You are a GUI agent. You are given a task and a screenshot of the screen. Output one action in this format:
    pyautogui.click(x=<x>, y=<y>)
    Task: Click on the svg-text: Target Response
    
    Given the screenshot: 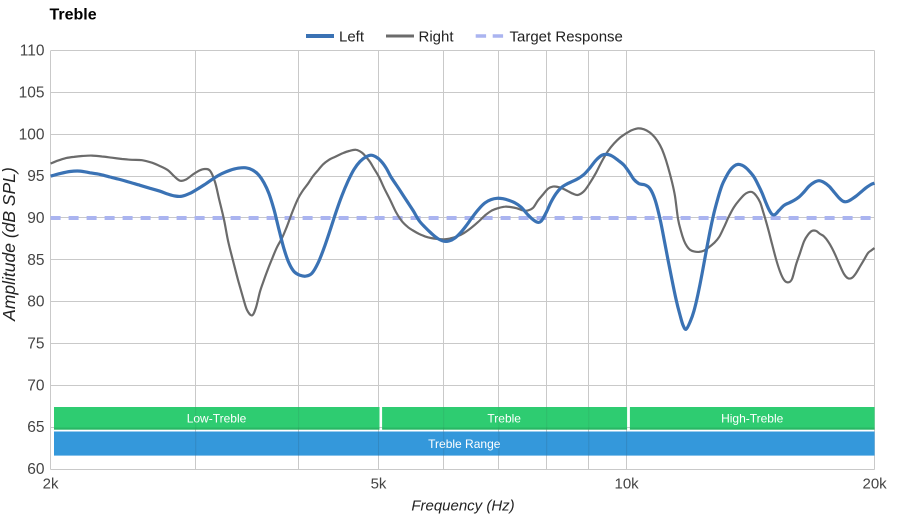 What is the action you would take?
    pyautogui.click(x=566, y=36)
    